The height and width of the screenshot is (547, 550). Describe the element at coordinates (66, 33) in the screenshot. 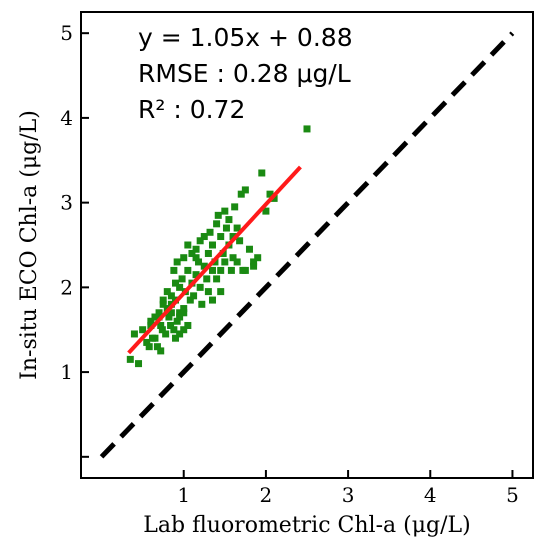

I see `y-tick-label: 5` at that location.